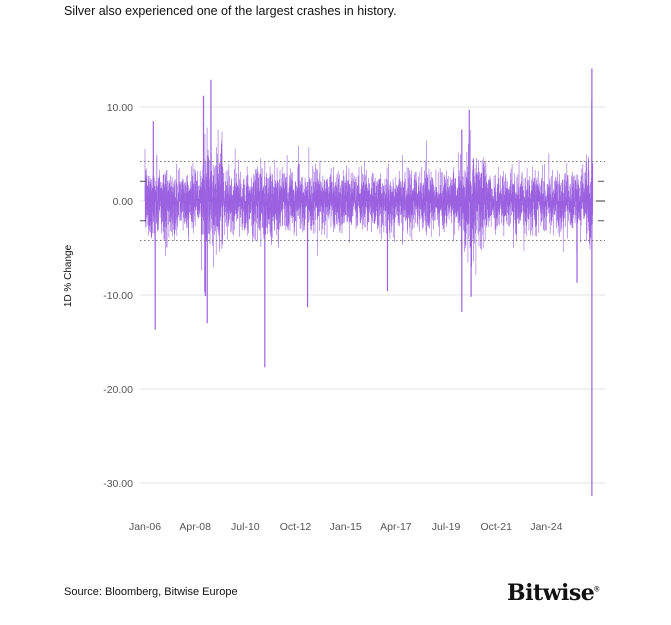  Describe the element at coordinates (68, 275) in the screenshot. I see `y-axis-label: 1D % Change` at that location.